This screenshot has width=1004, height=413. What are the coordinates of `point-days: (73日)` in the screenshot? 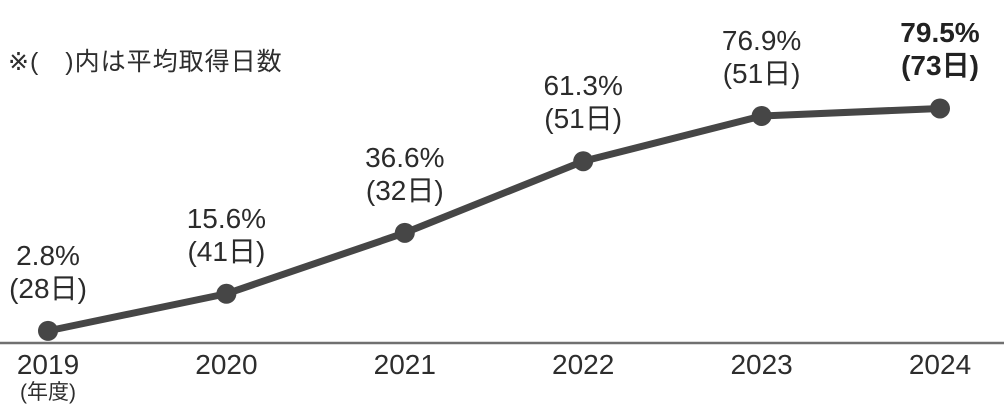 It's located at (940, 66).